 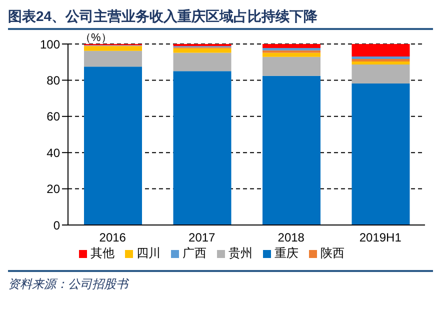 What do you see at coordinates (56, 225) in the screenshot?
I see `y-tick-label: 0` at bounding box center [56, 225].